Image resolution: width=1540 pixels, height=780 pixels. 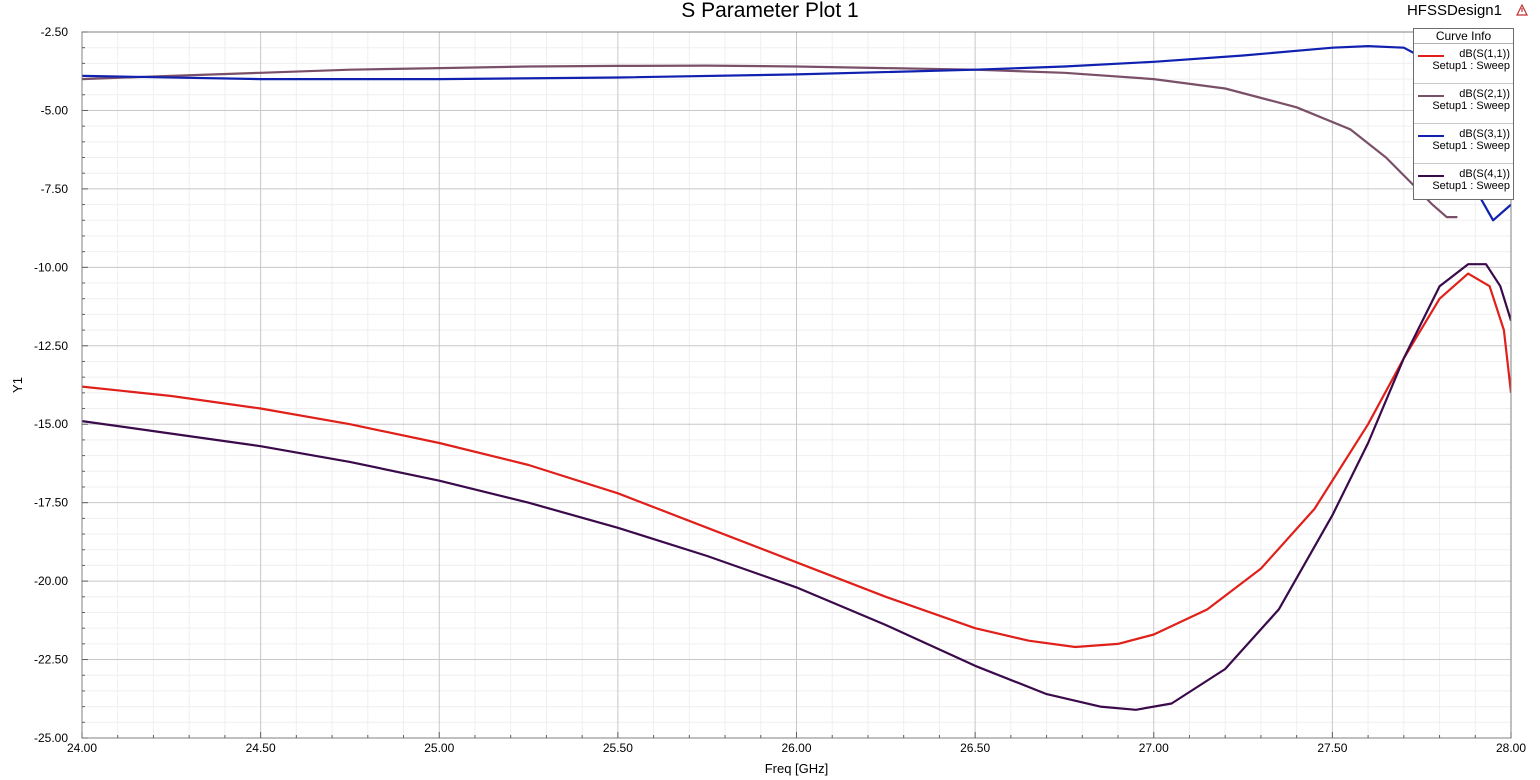 What do you see at coordinates (770, 11) in the screenshot?
I see `chart-title: S Parameter Plot 1` at bounding box center [770, 11].